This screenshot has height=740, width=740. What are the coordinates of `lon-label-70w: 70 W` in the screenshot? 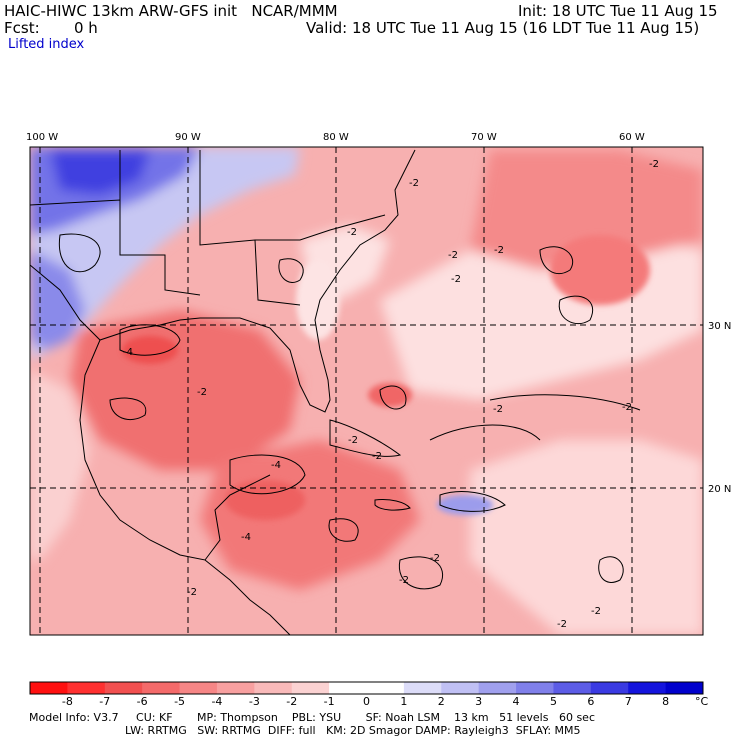 It's located at (484, 137).